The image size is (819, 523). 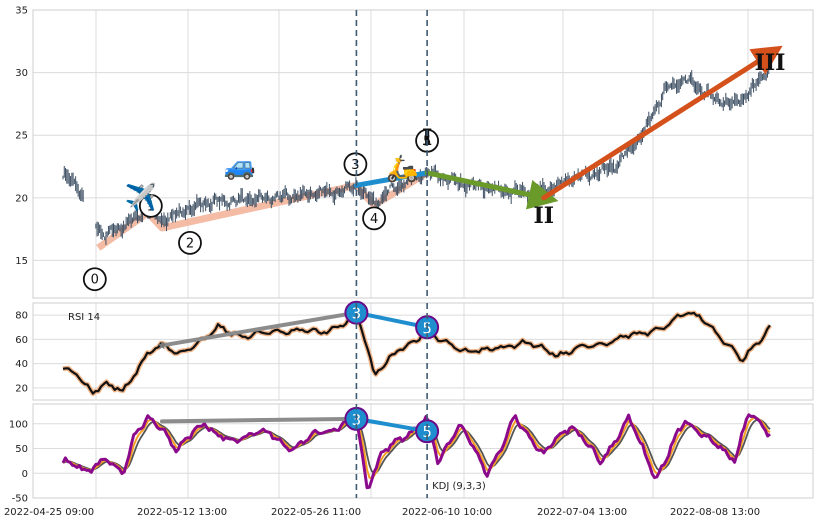 What do you see at coordinates (582, 512) in the screenshot?
I see `x-tick-label: 2022-07-04 13:00` at bounding box center [582, 512].